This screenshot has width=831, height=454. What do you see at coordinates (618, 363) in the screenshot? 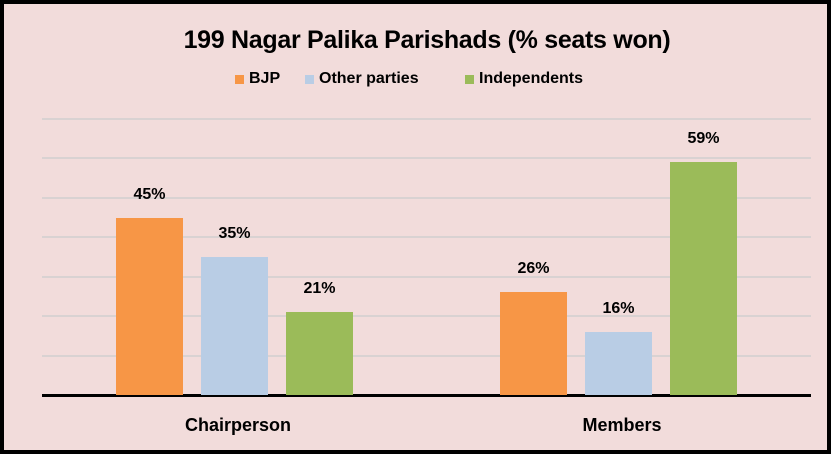
I see `bar-members-other-parties` at bounding box center [618, 363].